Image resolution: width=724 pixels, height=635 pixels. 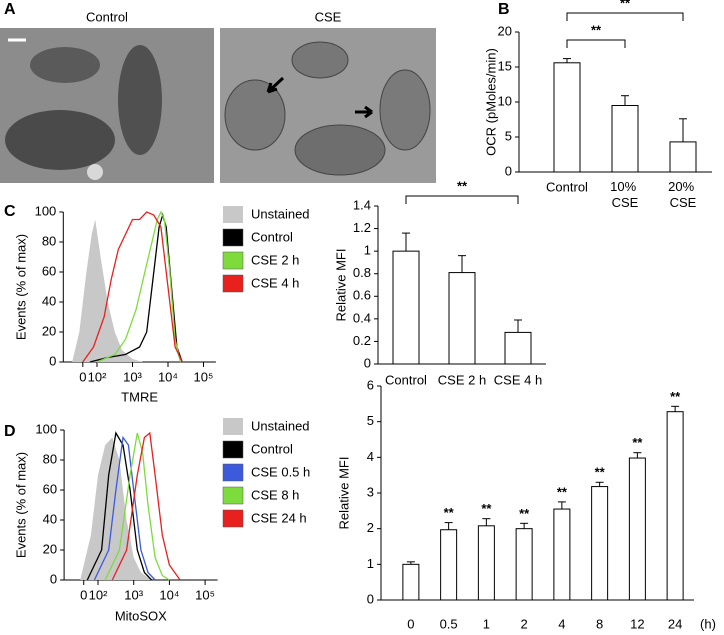 What do you see at coordinates (370, 456) in the screenshot?
I see `y-tick-label: 4` at bounding box center [370, 456].